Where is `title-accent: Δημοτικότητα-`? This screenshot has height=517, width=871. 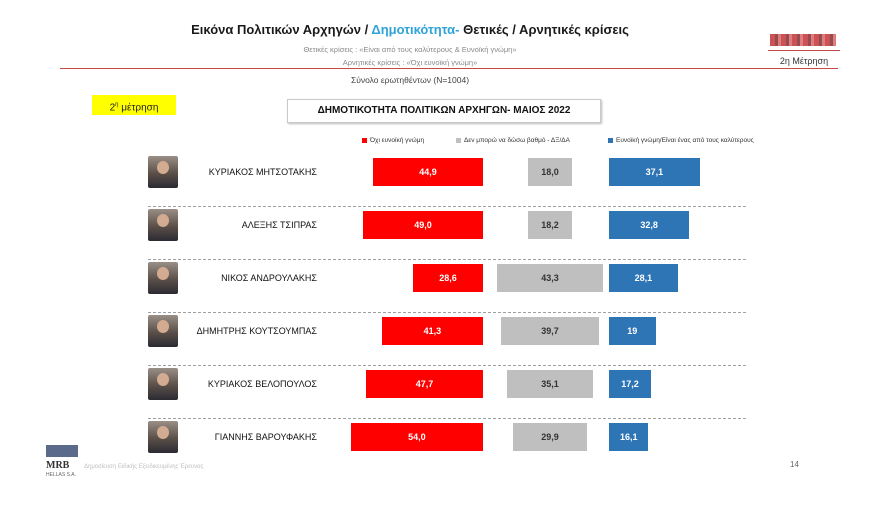 title-accent: Δημοτικότητα- is located at coordinates (415, 29).